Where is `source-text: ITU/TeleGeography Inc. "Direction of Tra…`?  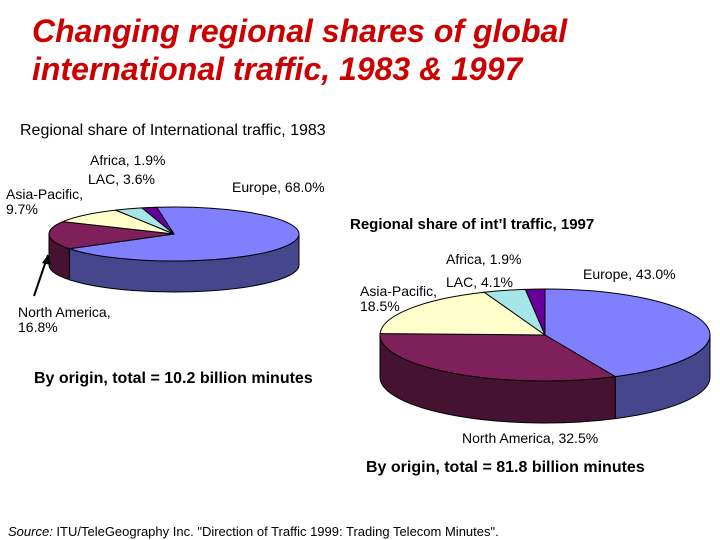
source-text: ITU/TeleGeography Inc. "Direction of Tra… is located at coordinates (275, 531).